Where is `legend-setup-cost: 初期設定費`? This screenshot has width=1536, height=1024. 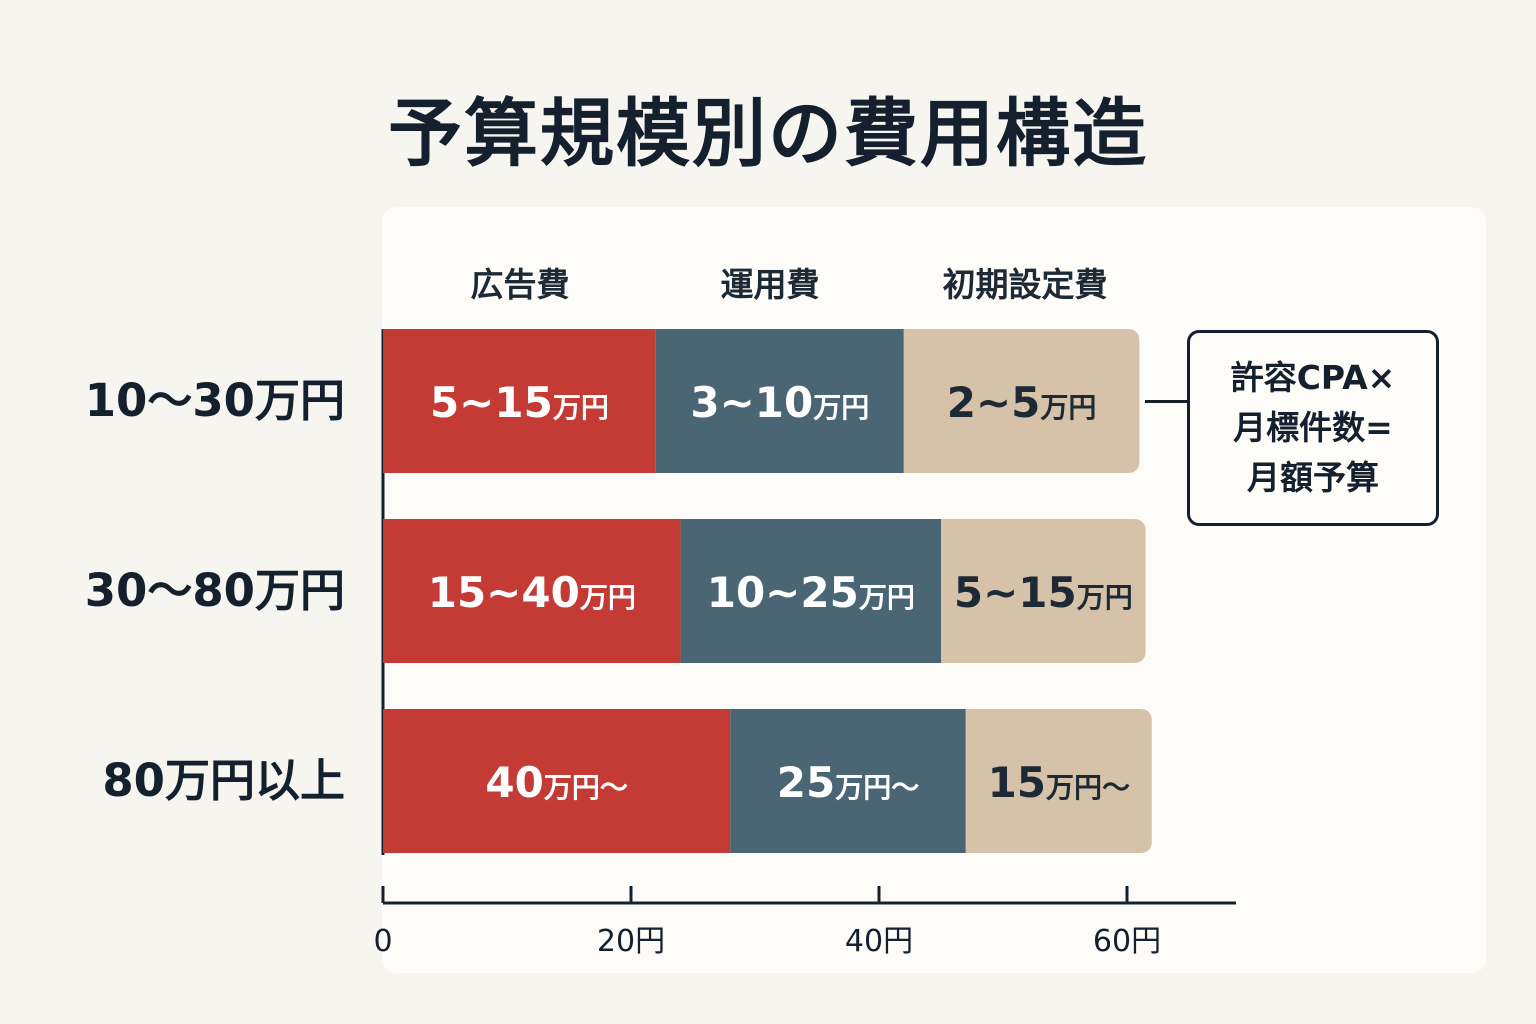 legend-setup-cost: 初期設定費 is located at coordinates (1025, 284).